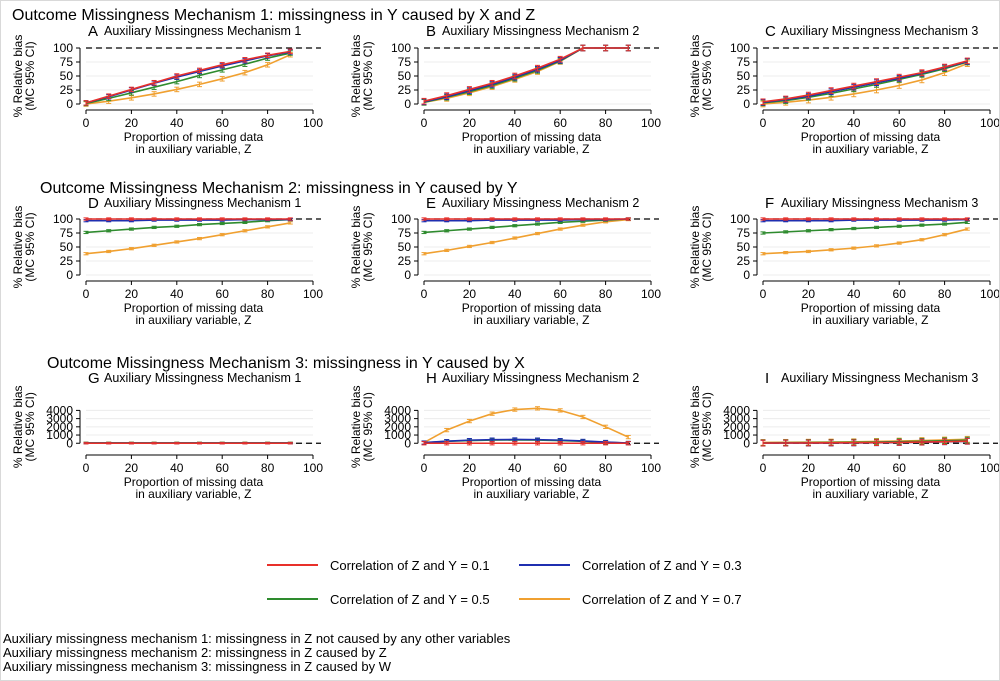 The image size is (1000, 681). Describe the element at coordinates (313, 123) in the screenshot. I see `panel-a-xtick-label-5: 100` at that location.